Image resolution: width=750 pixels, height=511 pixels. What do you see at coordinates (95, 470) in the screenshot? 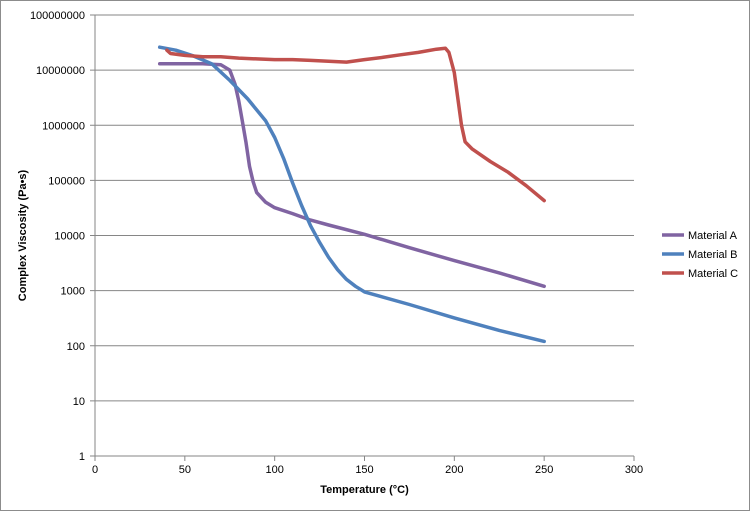
I see `x-tick-label: 0` at bounding box center [95, 470].